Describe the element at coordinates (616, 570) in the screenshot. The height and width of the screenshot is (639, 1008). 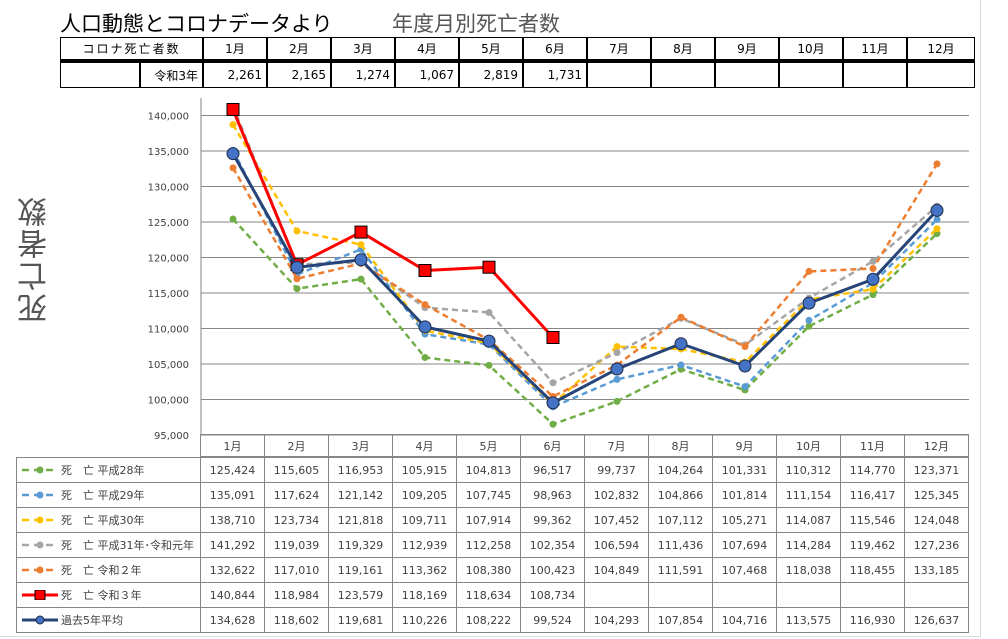
I see `data-value-cell: 104,849` at that location.